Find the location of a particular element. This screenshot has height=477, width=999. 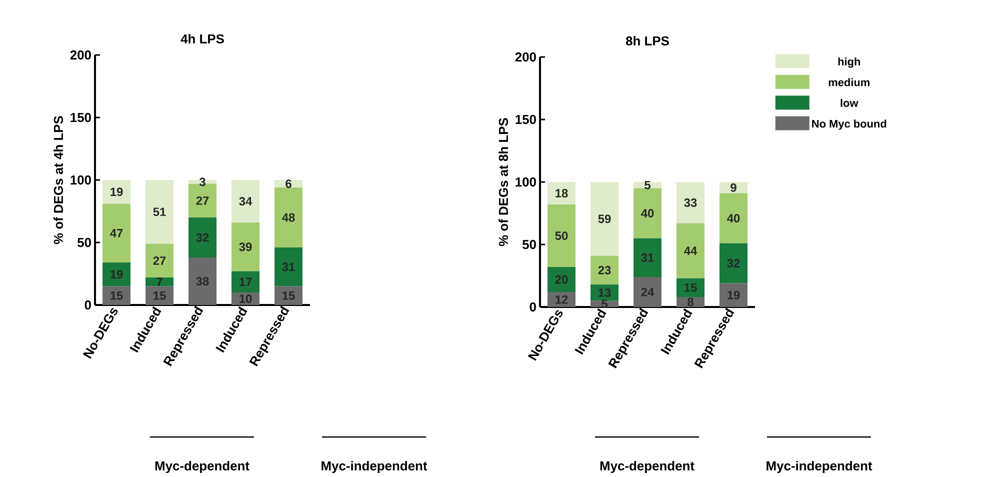

data-label: 44 is located at coordinates (691, 250).